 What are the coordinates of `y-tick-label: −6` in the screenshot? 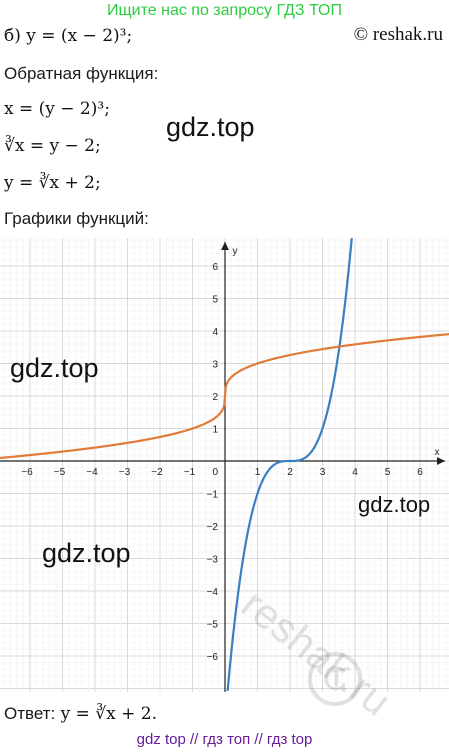 It's located at (213, 657).